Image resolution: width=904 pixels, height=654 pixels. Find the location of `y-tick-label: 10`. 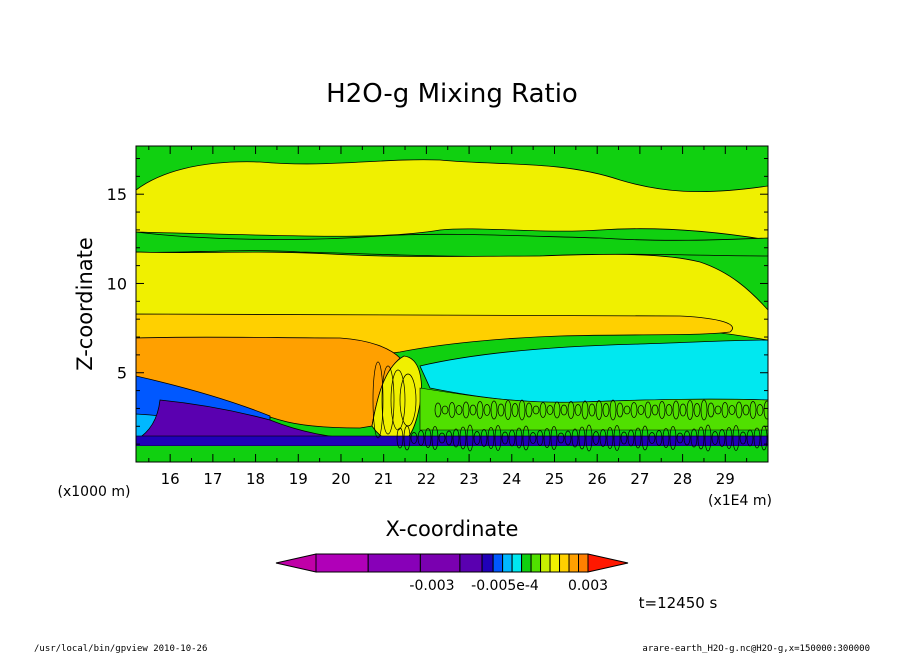

y-tick-label: 10 is located at coordinates (117, 283).